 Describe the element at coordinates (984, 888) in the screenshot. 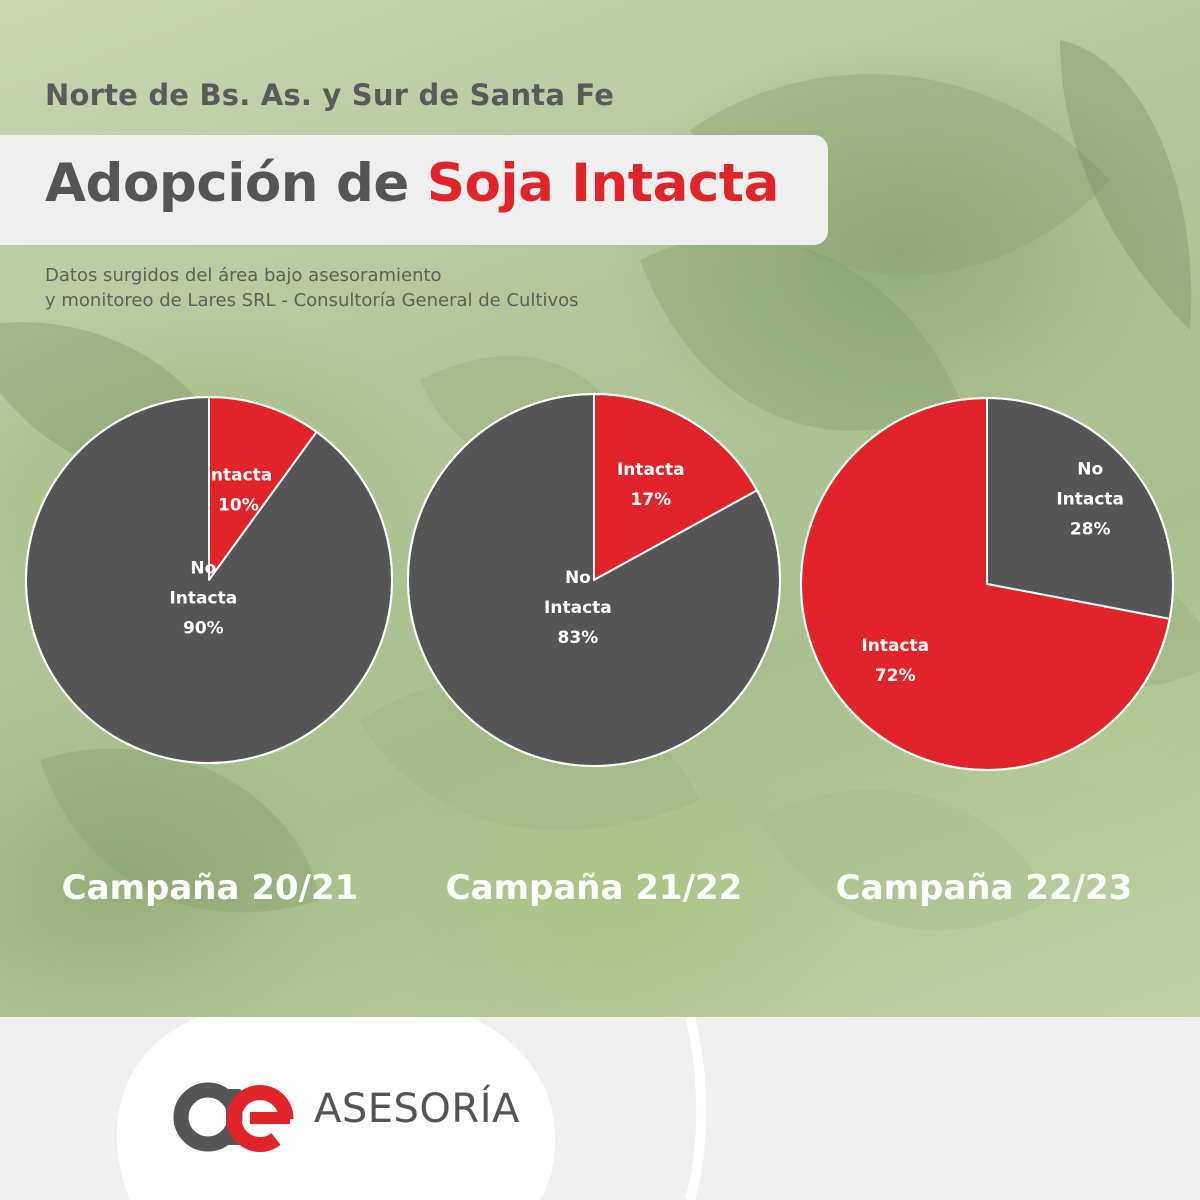

I see `season-label-3: Campaña 22/23` at that location.